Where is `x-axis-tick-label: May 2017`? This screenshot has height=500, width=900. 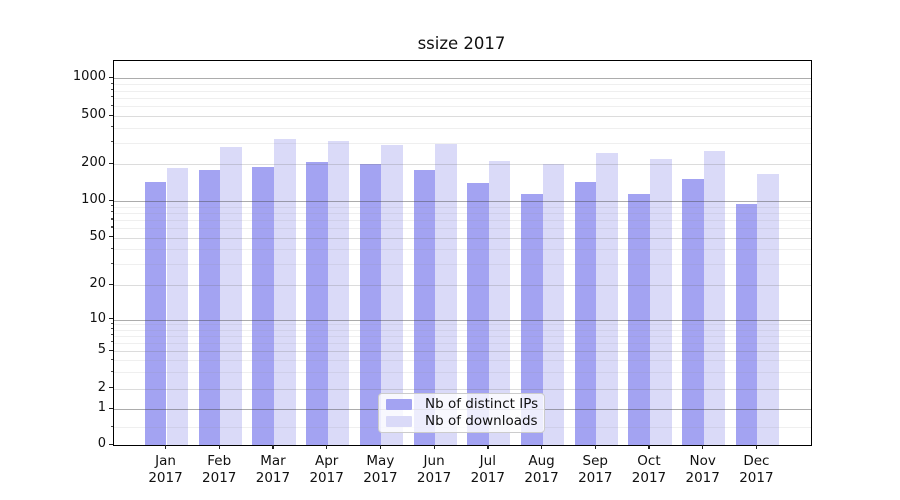 x-axis-tick-label: May 2017 is located at coordinates (380, 469).